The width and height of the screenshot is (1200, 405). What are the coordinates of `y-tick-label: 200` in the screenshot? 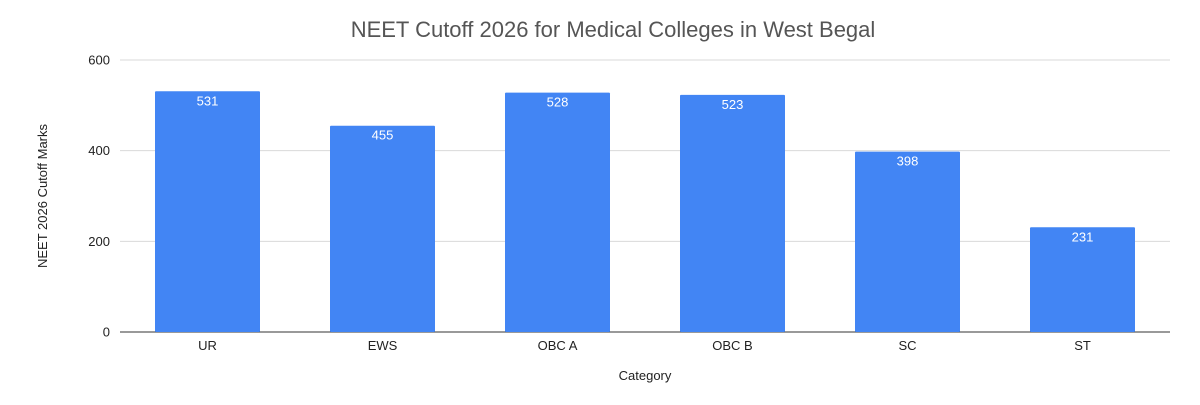 It's located at (99, 241).